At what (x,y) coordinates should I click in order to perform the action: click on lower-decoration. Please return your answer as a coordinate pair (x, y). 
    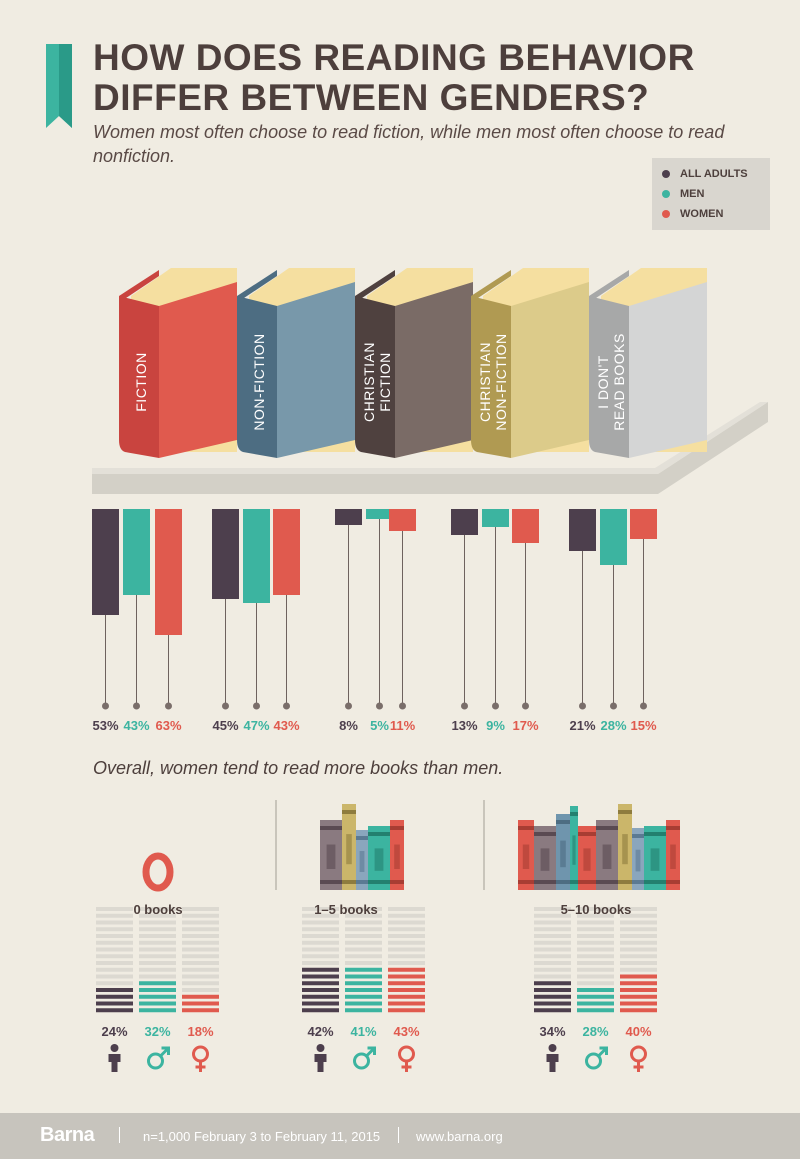
    Looking at the image, I should click on (411, 846).